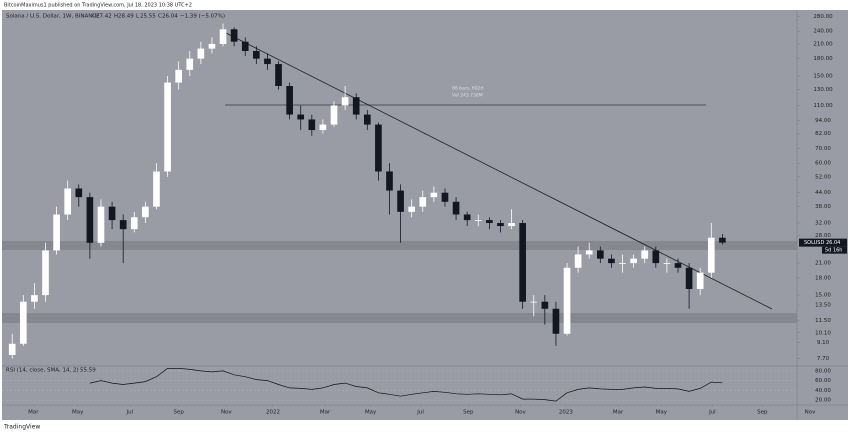 The width and height of the screenshot is (850, 434). What do you see at coordinates (160, 17) in the screenshot?
I see `legend-key: C` at bounding box center [160, 17].